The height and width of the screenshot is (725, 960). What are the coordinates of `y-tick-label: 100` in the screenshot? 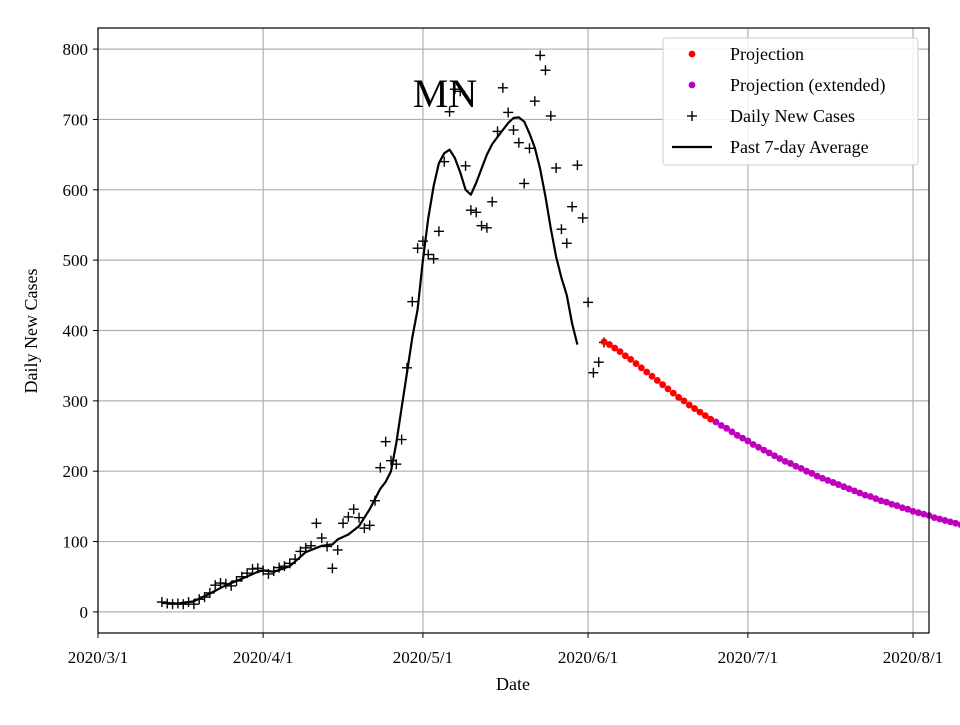 It's located at (76, 542).